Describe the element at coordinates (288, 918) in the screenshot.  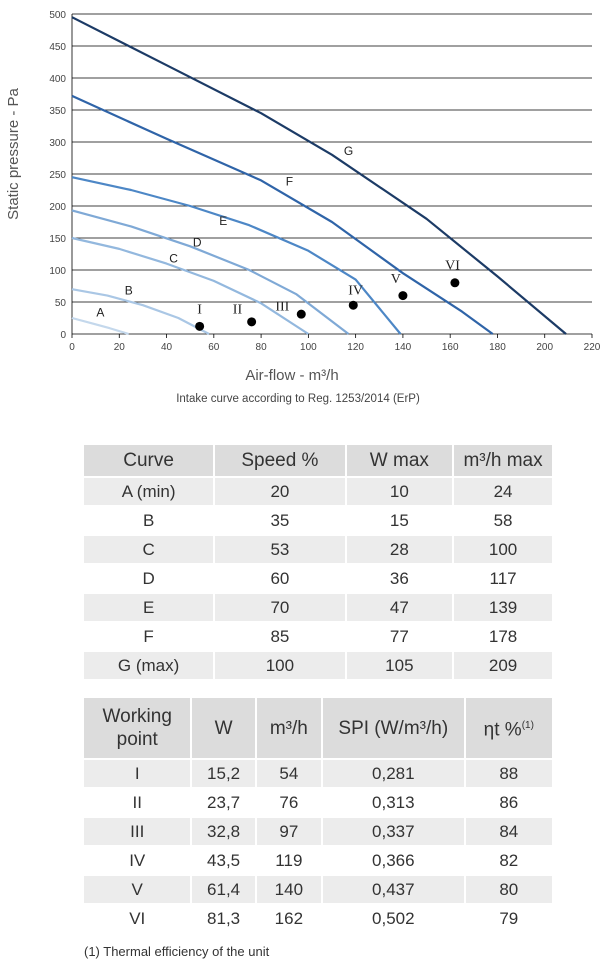
I see `working-point-table-cell: 162` at that location.